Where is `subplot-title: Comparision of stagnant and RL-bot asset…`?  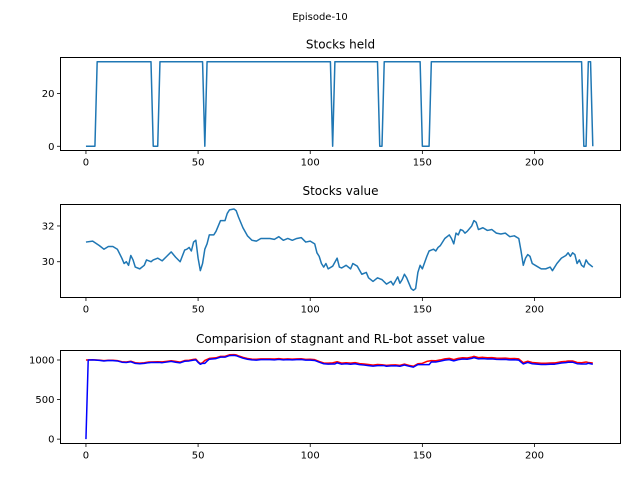 subplot-title: Comparision of stagnant and RL-bot asset… is located at coordinates (340, 339).